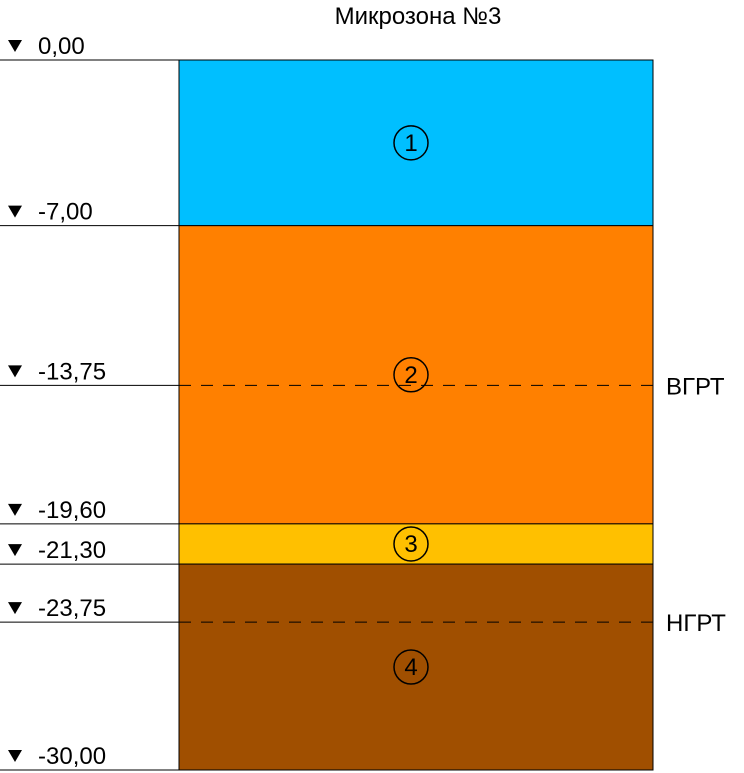  I want to click on layer-number-label: 4, so click(410, 667).